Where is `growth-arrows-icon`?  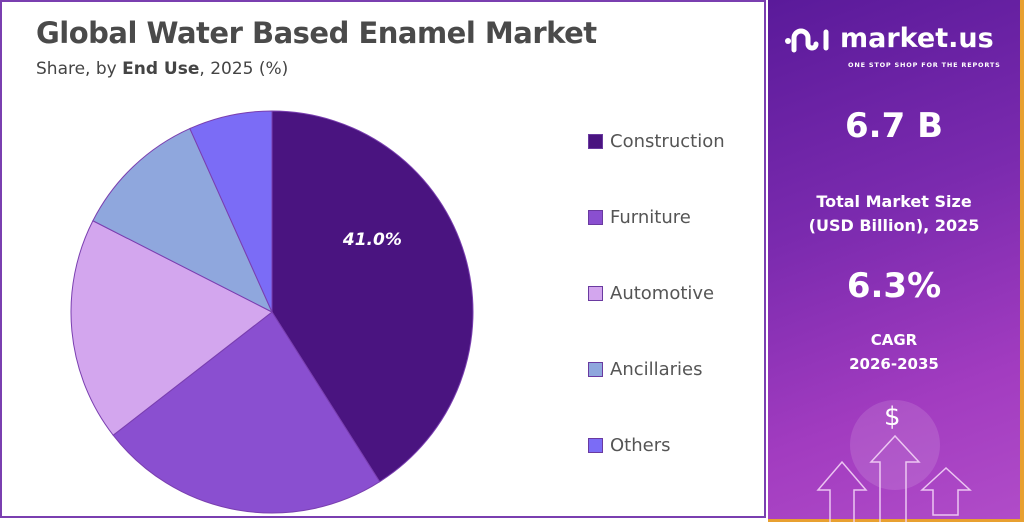 growth-arrows-icon is located at coordinates (894, 478).